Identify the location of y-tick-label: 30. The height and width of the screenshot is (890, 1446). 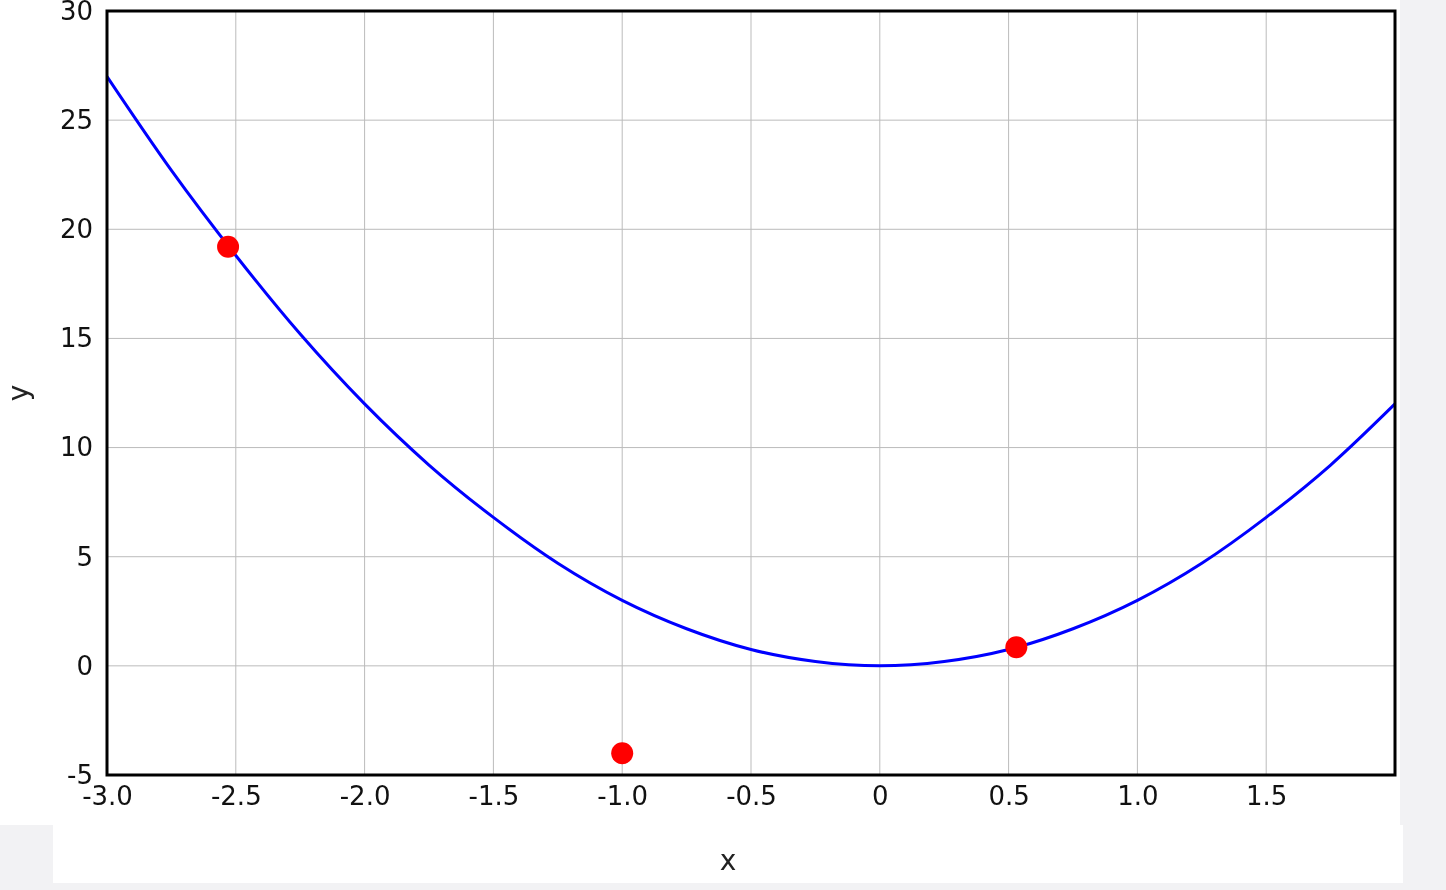
(76, 13).